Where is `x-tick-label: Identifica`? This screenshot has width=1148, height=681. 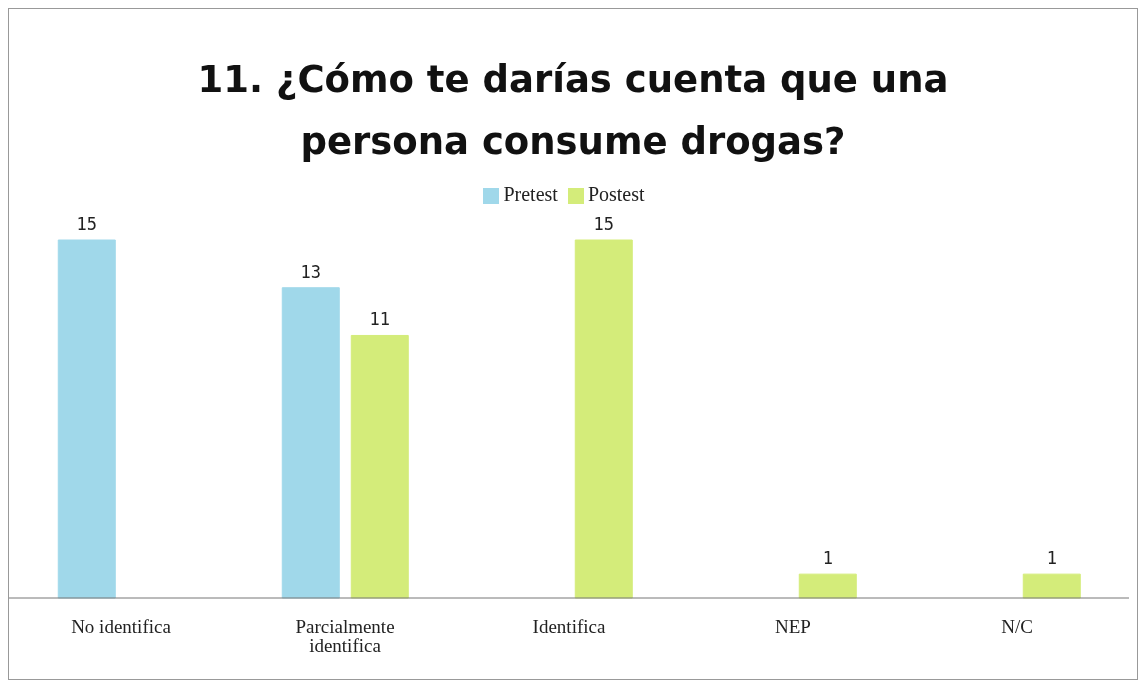 x-tick-label: Identifica is located at coordinates (569, 627).